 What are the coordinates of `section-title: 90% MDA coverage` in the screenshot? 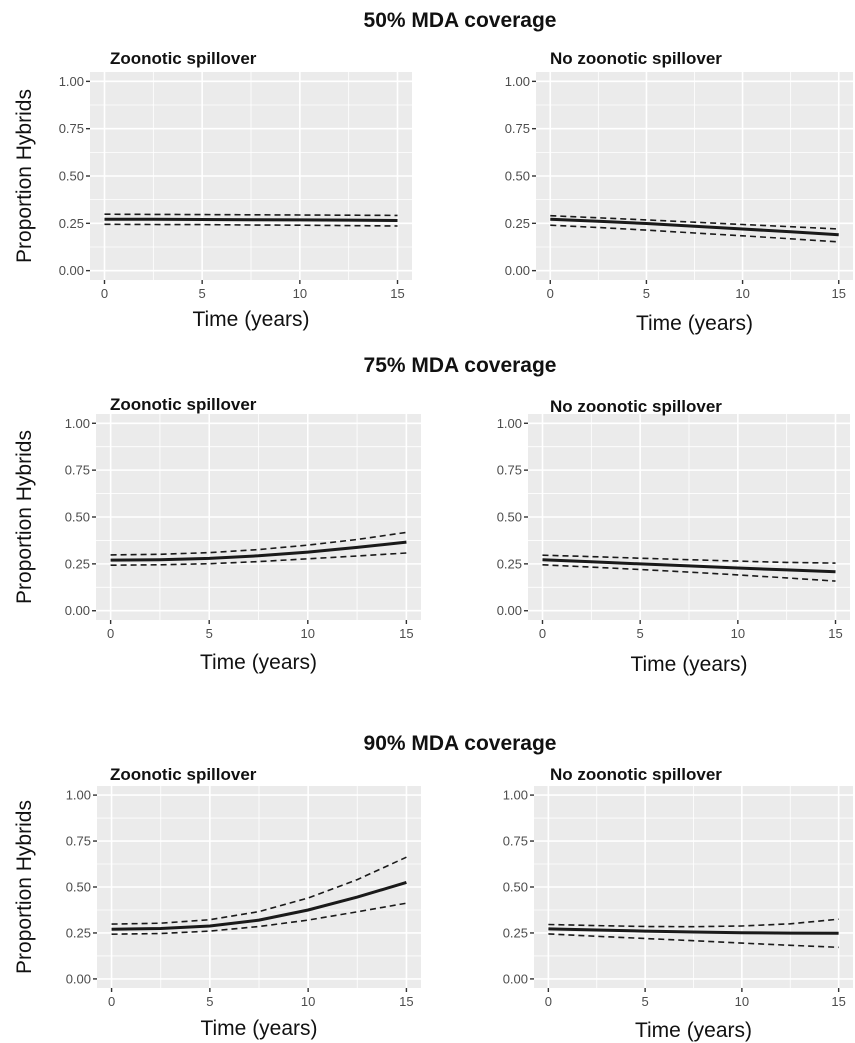 It's located at (460, 743).